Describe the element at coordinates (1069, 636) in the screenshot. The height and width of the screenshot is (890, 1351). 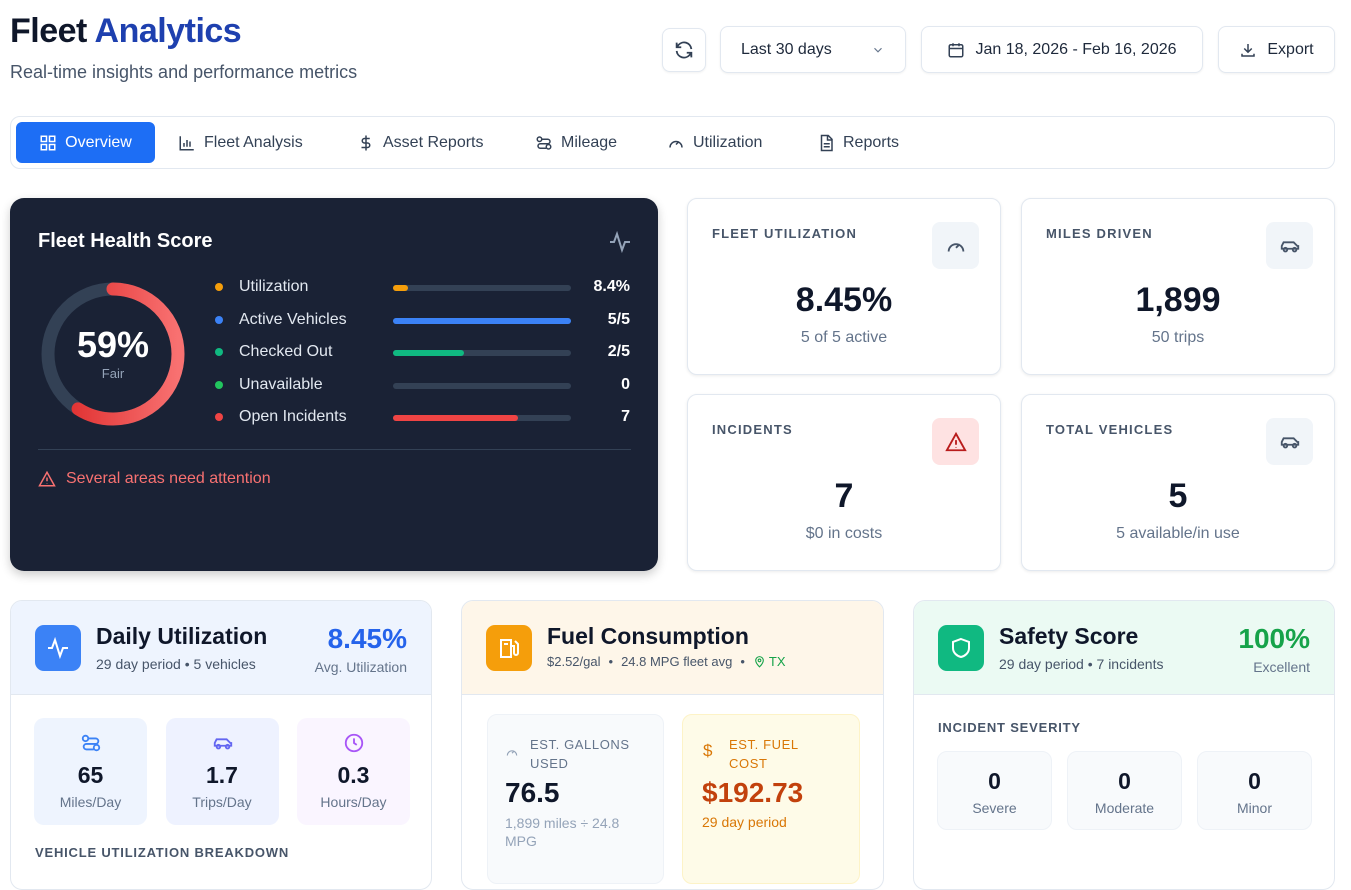
I see `panel-title: Safety Score` at that location.